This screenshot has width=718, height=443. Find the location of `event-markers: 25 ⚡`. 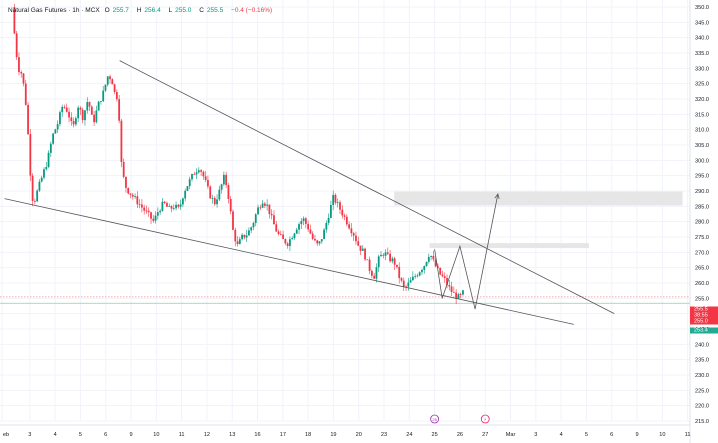

event-markers: 25 ⚡ is located at coordinates (460, 419).